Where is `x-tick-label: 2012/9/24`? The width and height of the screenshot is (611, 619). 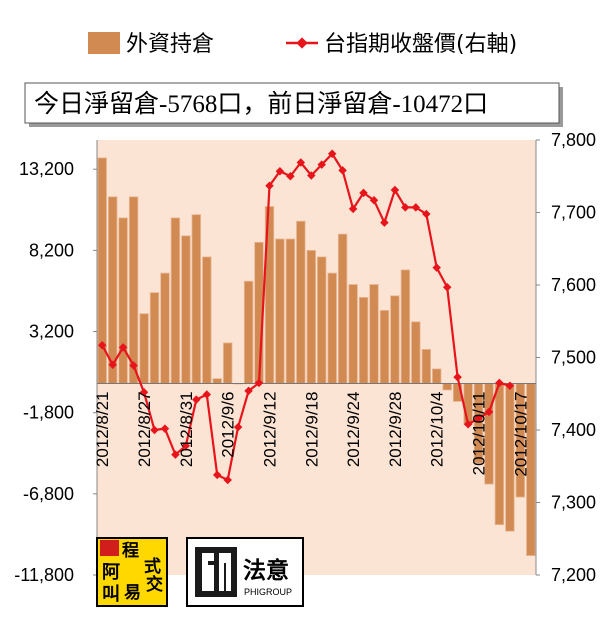 x-tick-label: 2012/9/24 is located at coordinates (353, 430).